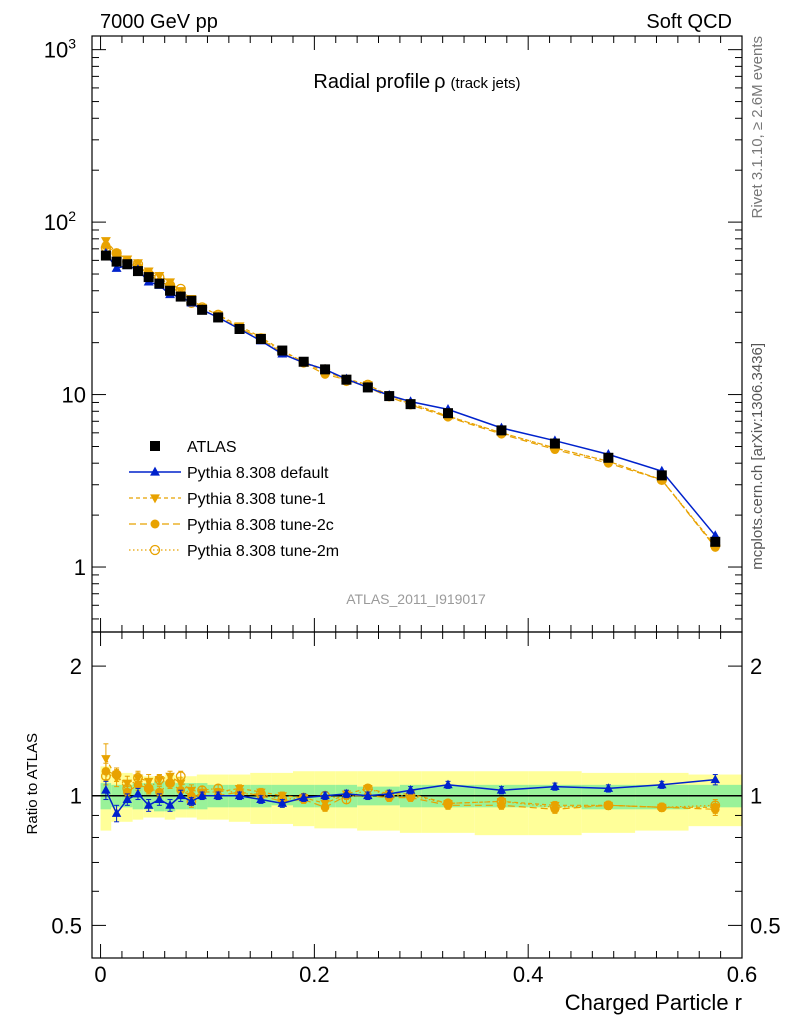  I want to click on x-tick-label: 0.6, so click(742, 974).